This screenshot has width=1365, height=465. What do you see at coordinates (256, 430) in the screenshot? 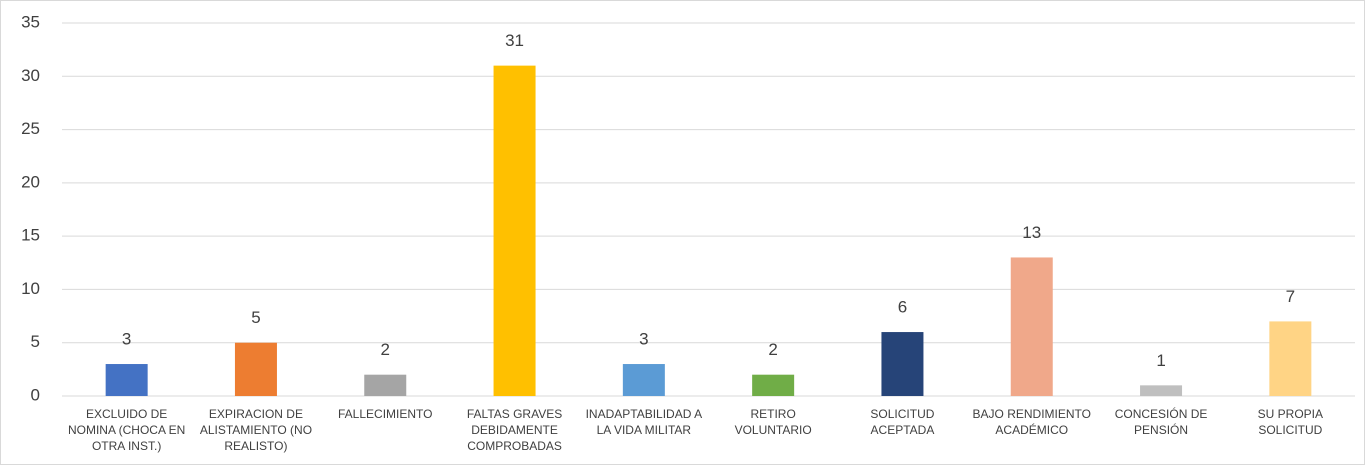
I see `x-tick-label: EXPIRACION DE ALISTAMIENTO (NO REALISTO)` at bounding box center [256, 430].